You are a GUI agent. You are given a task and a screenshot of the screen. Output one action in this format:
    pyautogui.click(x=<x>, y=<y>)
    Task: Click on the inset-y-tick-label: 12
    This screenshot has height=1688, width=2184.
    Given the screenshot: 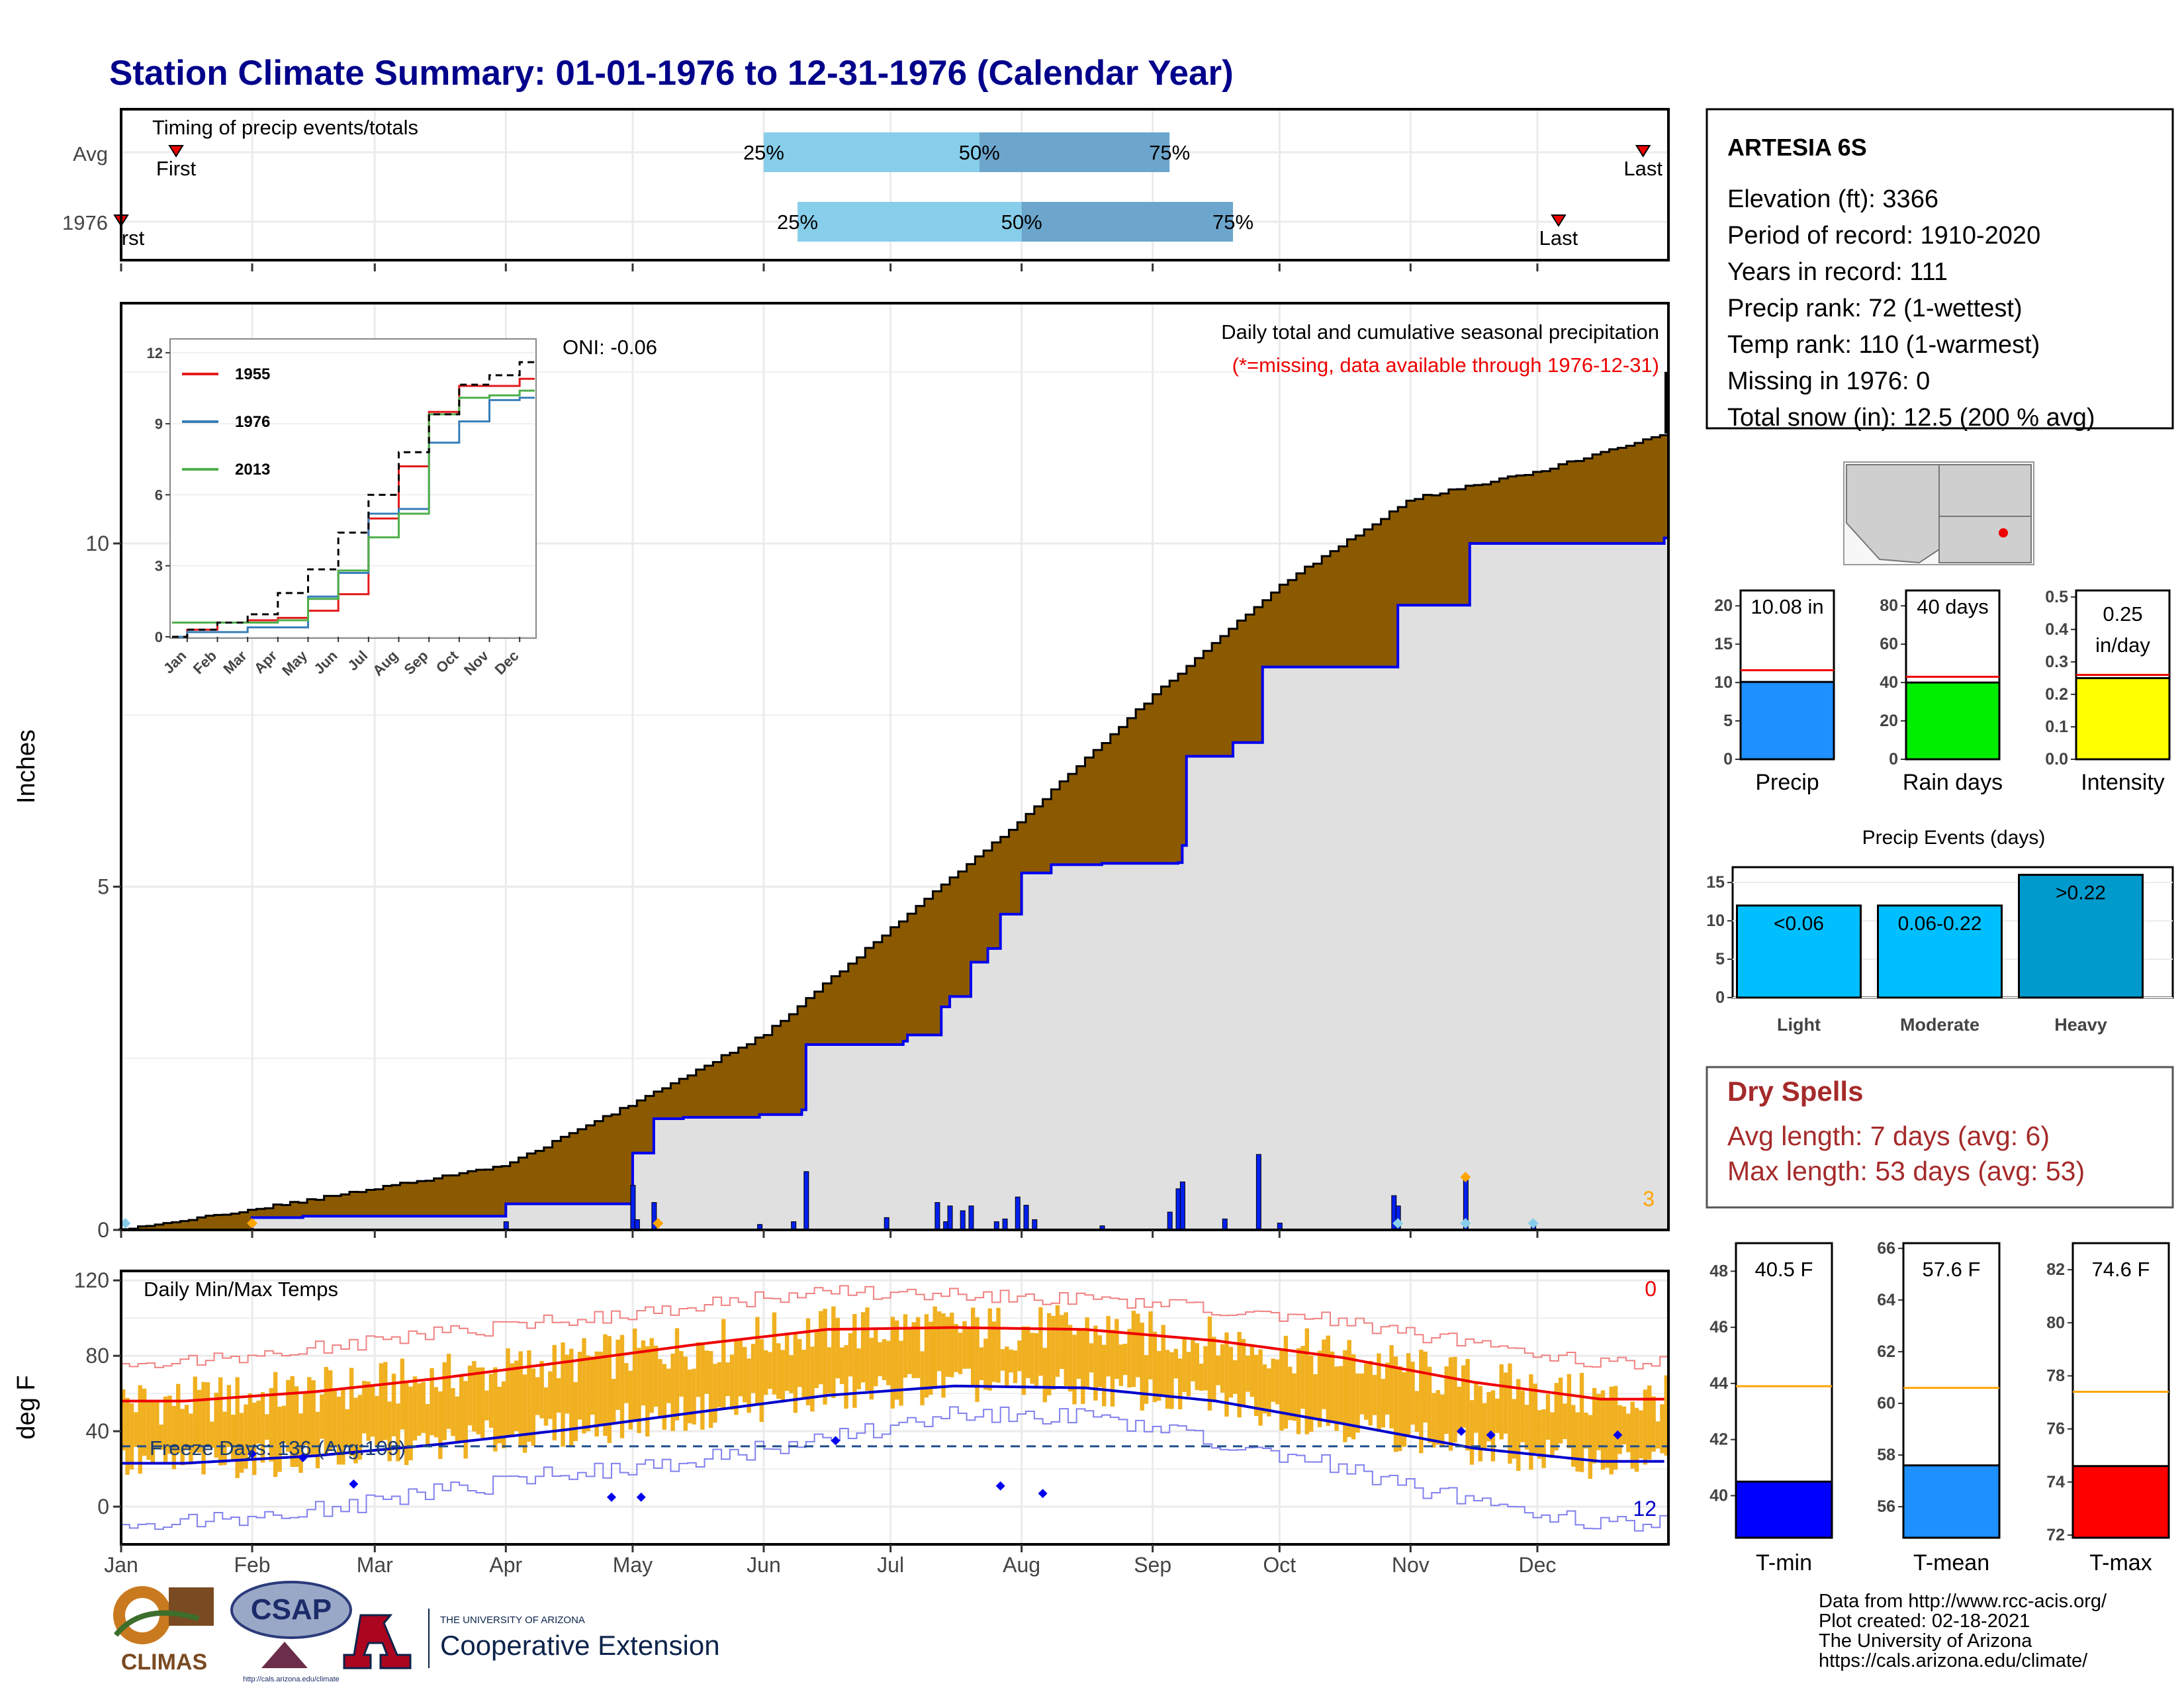 What is the action you would take?
    pyautogui.click(x=155, y=353)
    